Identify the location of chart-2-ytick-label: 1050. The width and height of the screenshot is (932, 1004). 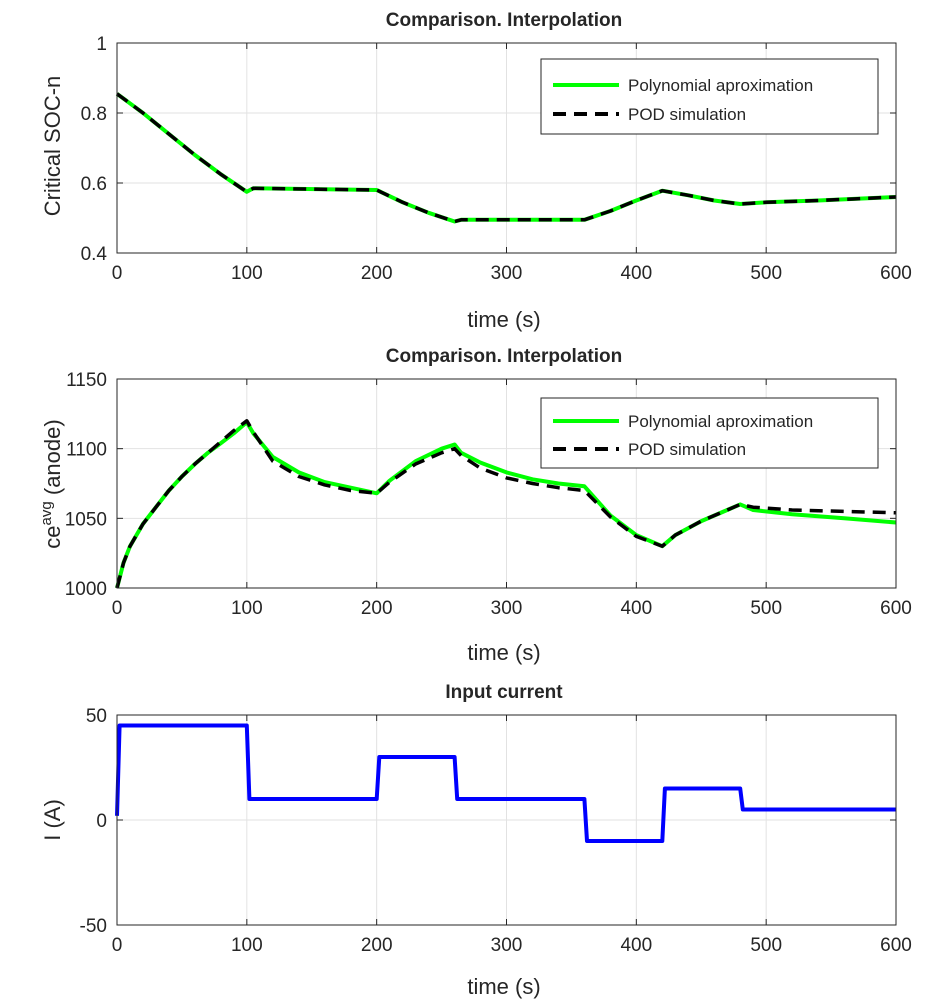
(86, 519).